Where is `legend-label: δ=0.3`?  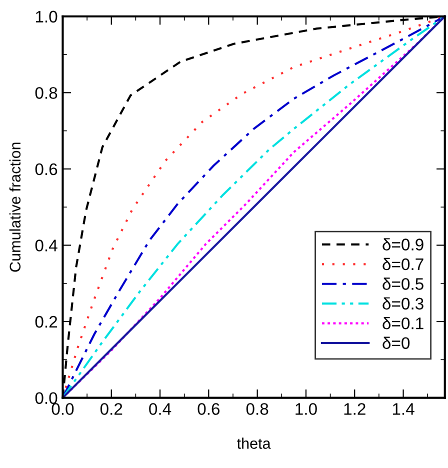 legend-label: δ=0.3 is located at coordinates (403, 303).